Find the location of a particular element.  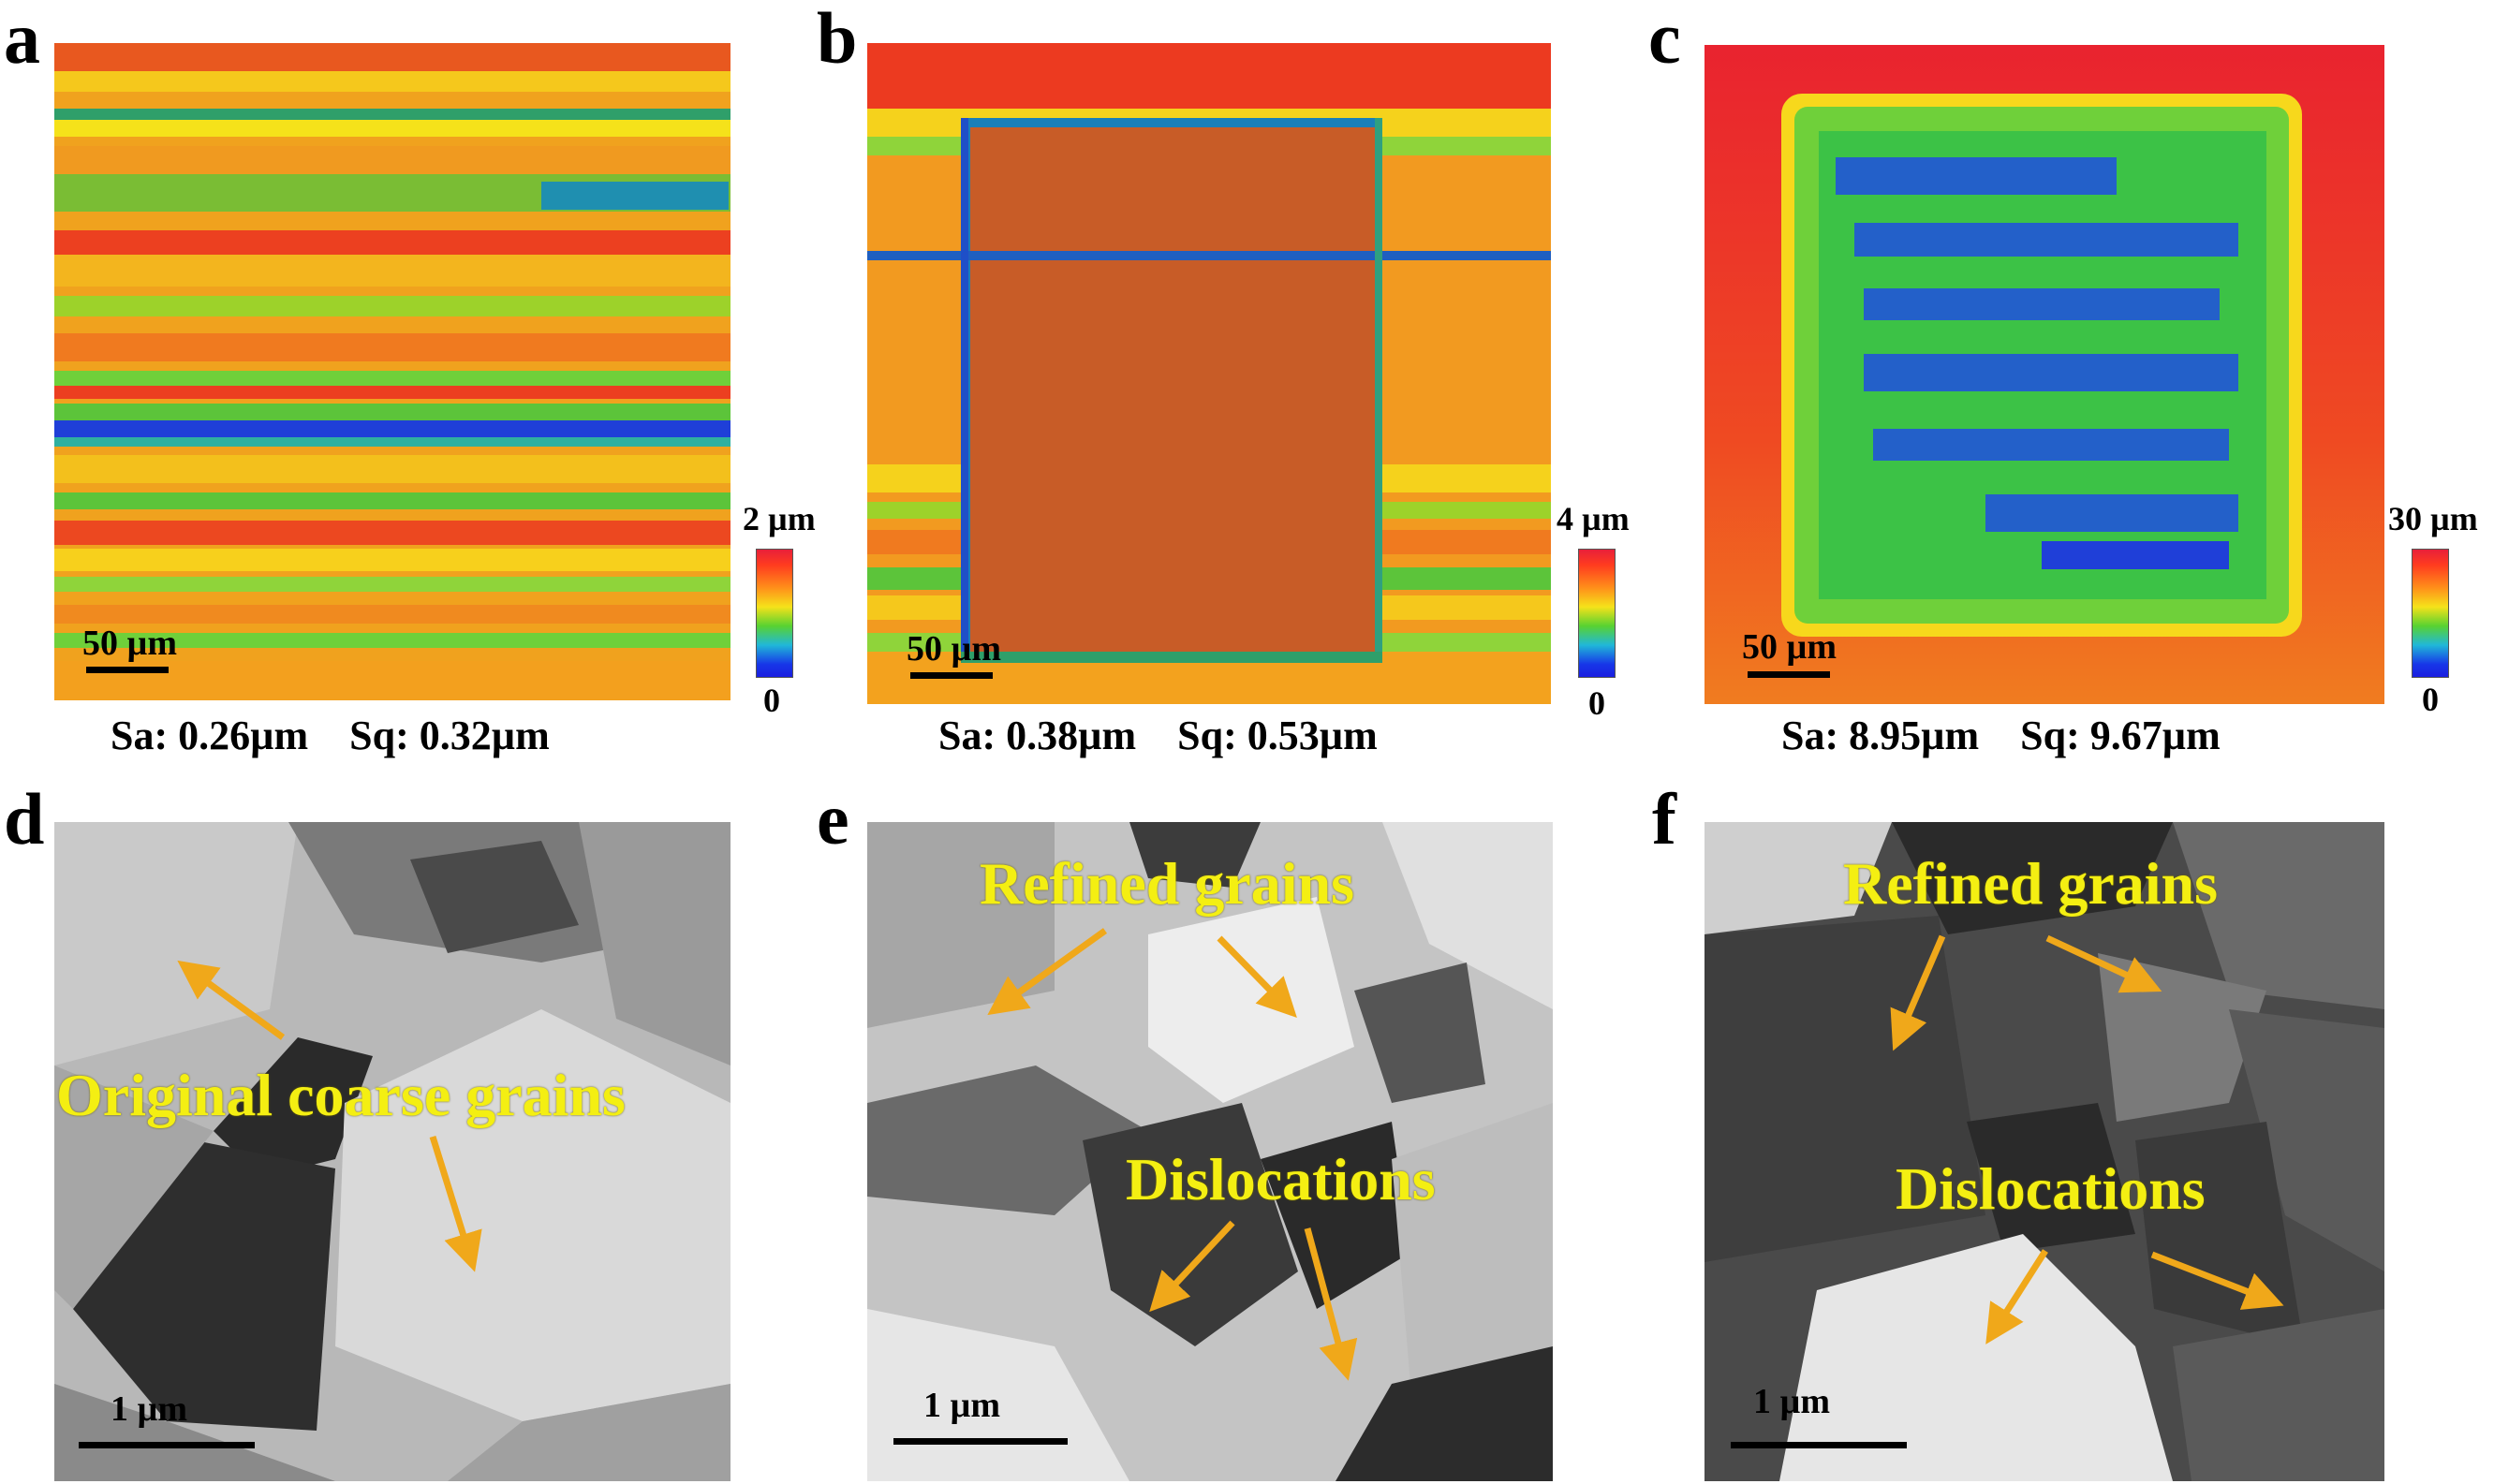

scale-label-a: 50 µm is located at coordinates (130, 643).